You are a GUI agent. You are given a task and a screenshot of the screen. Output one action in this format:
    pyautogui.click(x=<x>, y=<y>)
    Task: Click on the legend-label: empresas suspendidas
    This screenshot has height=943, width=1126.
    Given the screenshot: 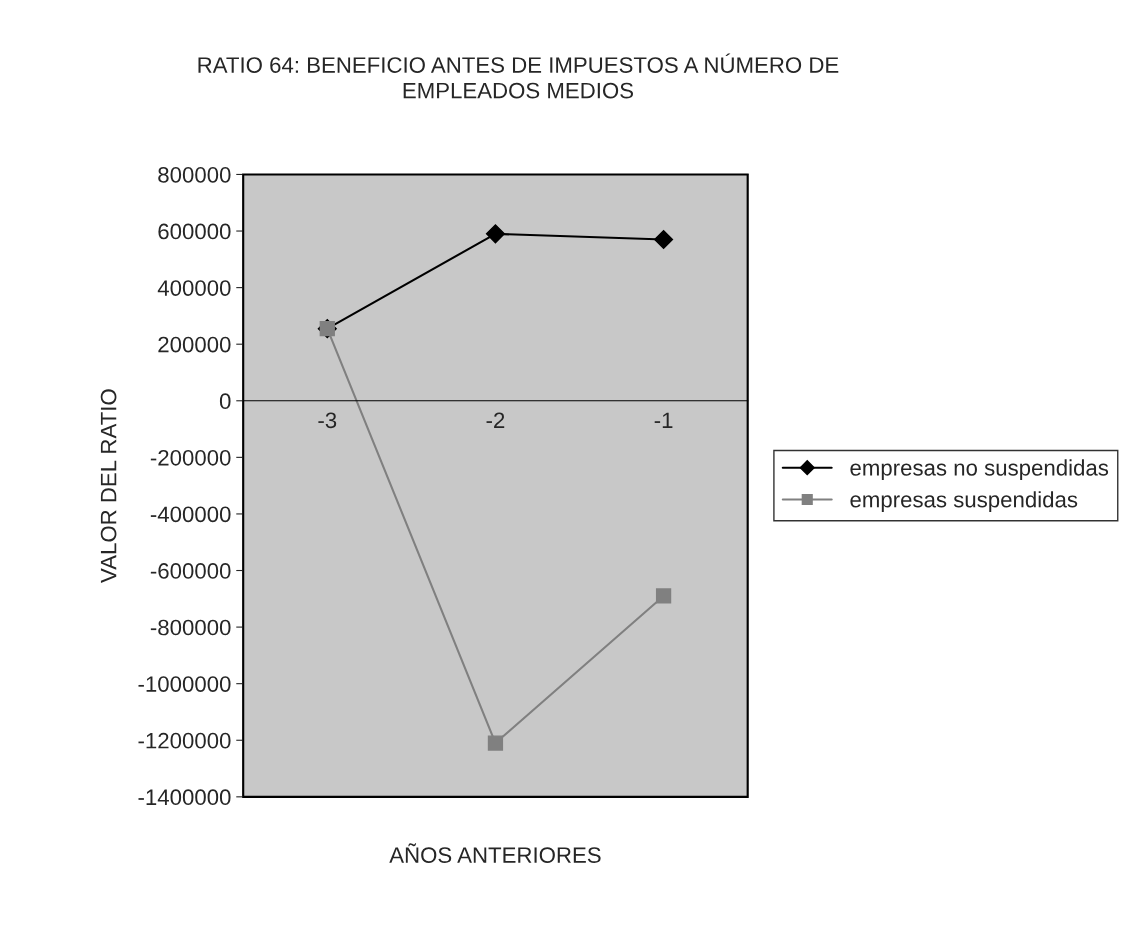 What is the action you would take?
    pyautogui.click(x=964, y=501)
    